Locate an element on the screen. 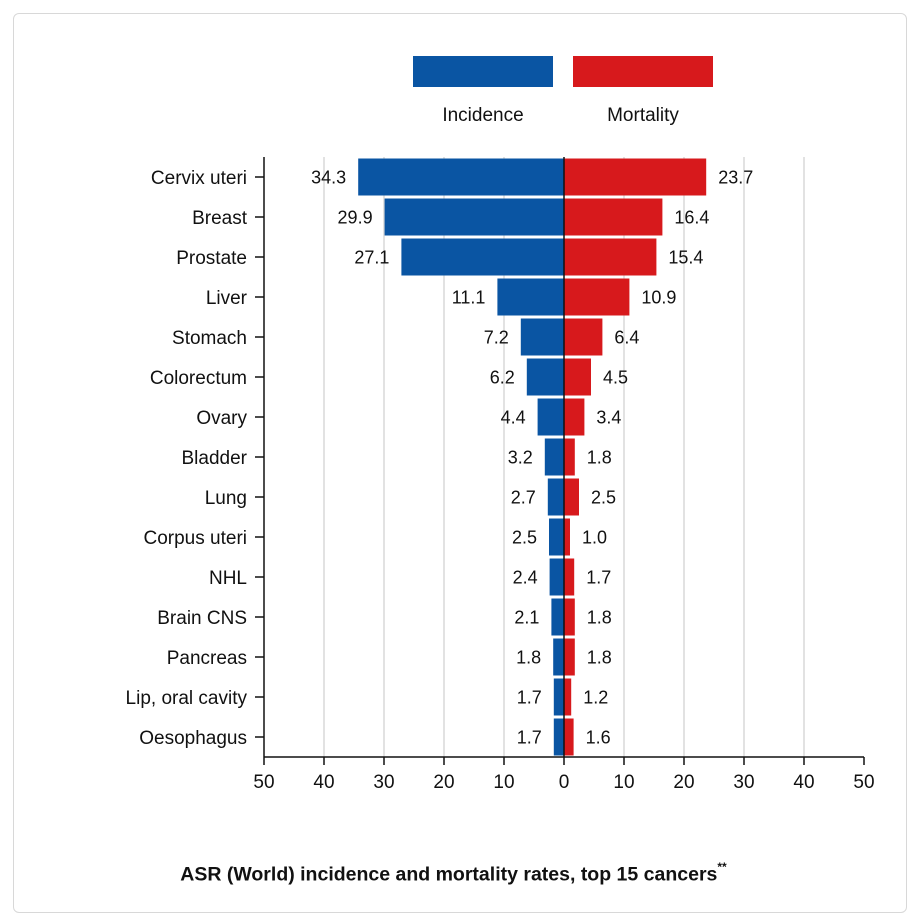 The width and height of the screenshot is (907, 913). value-label-incidence: 2.4 is located at coordinates (525, 578).